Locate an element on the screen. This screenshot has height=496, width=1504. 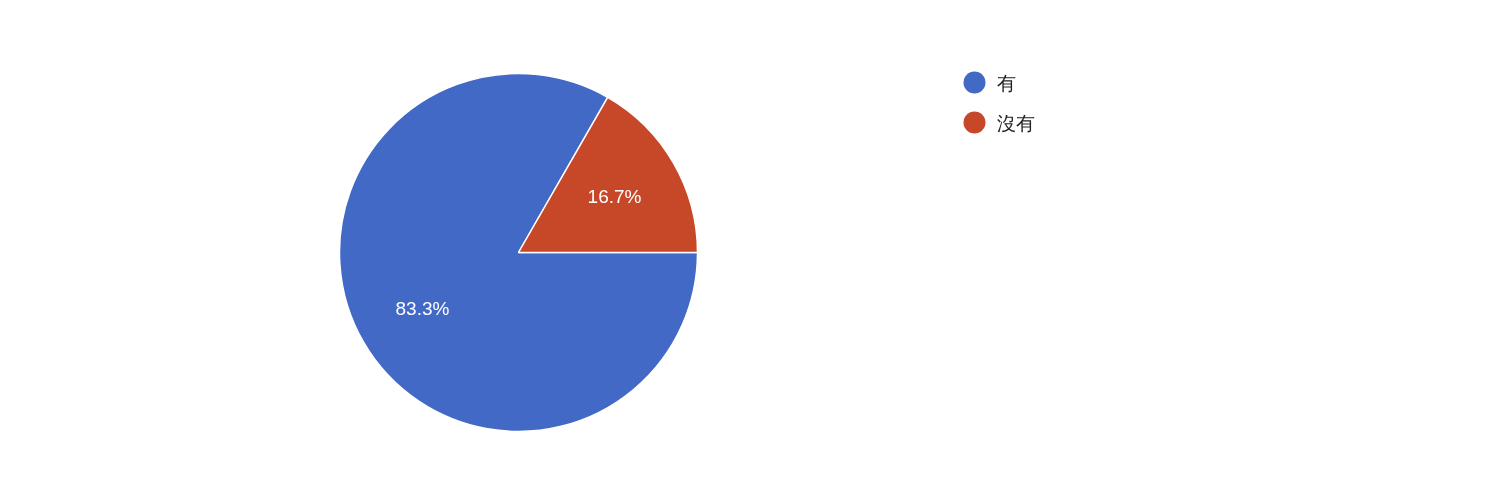
data-label: 83.3% is located at coordinates (422, 308).